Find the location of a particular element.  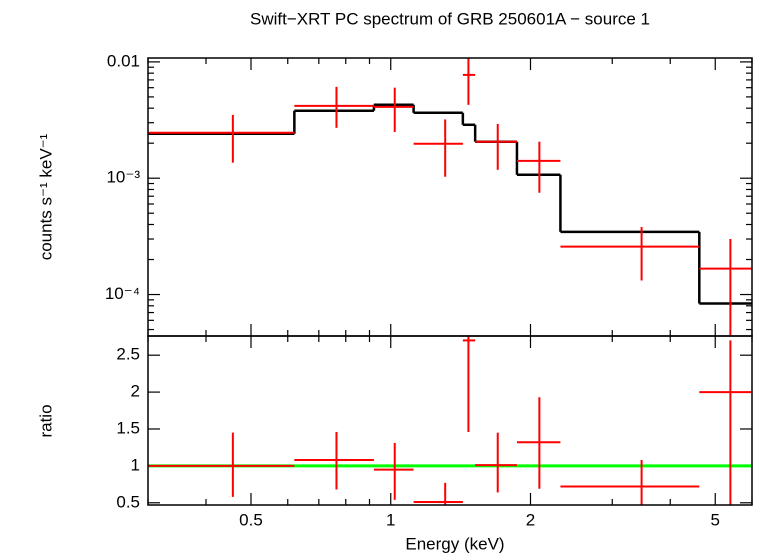

y-axis-label: counts s⁻¹ keV⁻¹ is located at coordinates (45, 196).